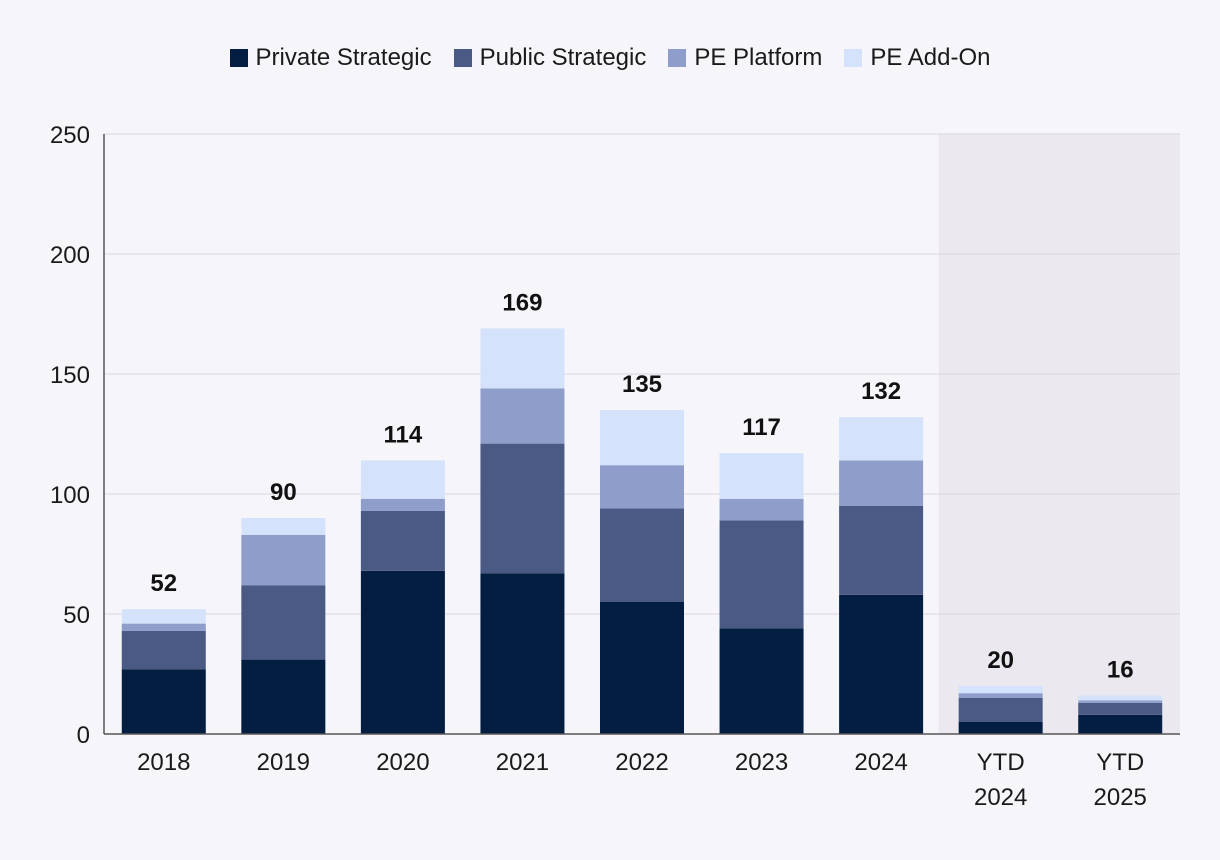 This screenshot has height=860, width=1220. What do you see at coordinates (1000, 728) in the screenshot?
I see `bar-ytd-2024-private-strategic` at bounding box center [1000, 728].